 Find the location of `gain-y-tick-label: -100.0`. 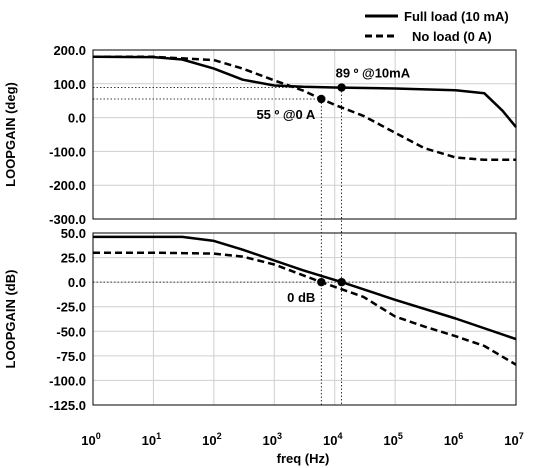

gain-y-tick-label: -100.0 is located at coordinates (67, 380).